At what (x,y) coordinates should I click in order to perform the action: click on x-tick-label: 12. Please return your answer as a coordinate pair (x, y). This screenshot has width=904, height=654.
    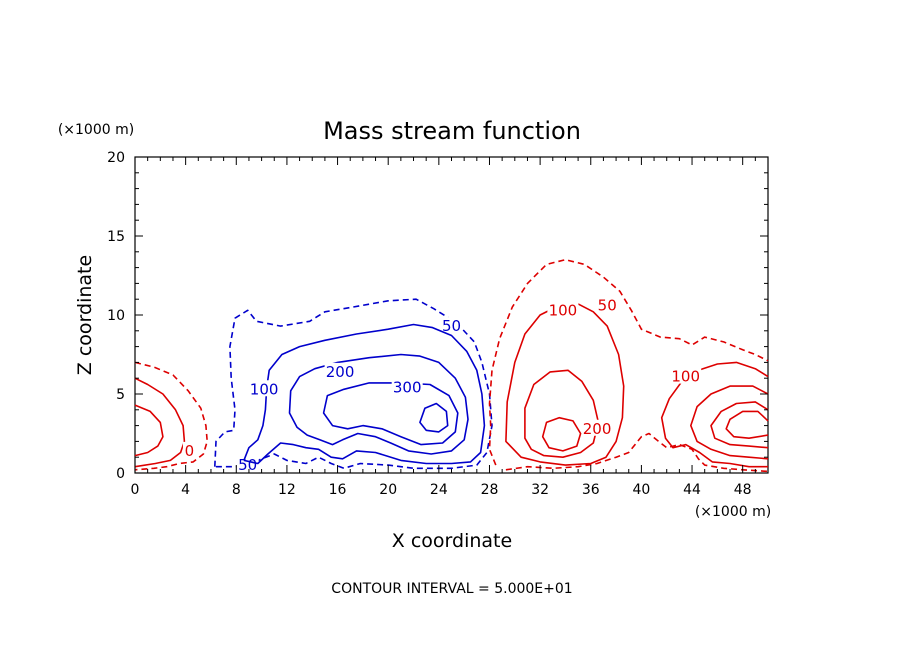
    Looking at the image, I should click on (287, 490).